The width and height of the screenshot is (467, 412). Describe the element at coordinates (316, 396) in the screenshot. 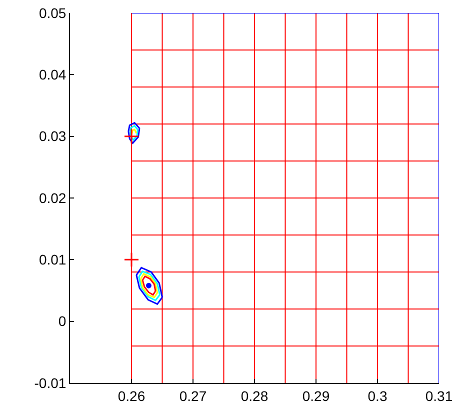

I see `x-tick-label: 0.29` at that location.